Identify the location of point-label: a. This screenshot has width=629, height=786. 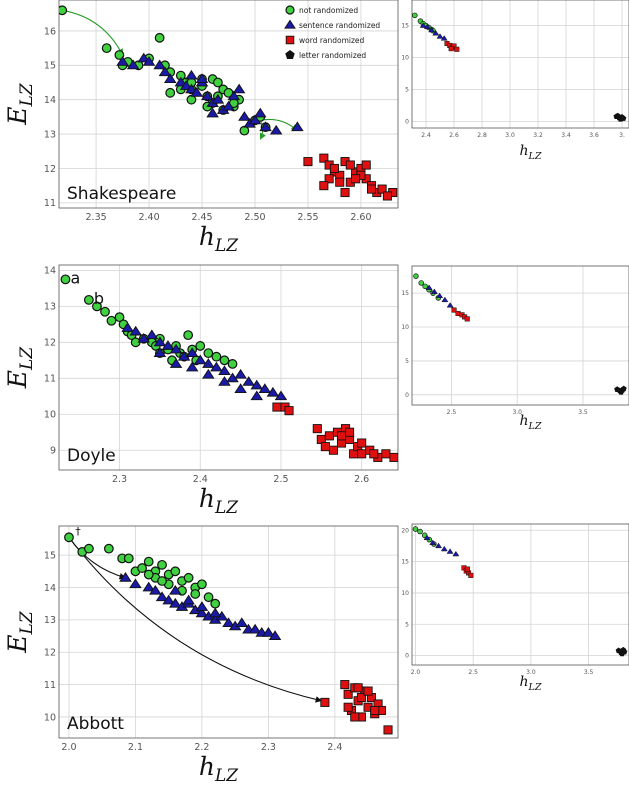
(75, 277).